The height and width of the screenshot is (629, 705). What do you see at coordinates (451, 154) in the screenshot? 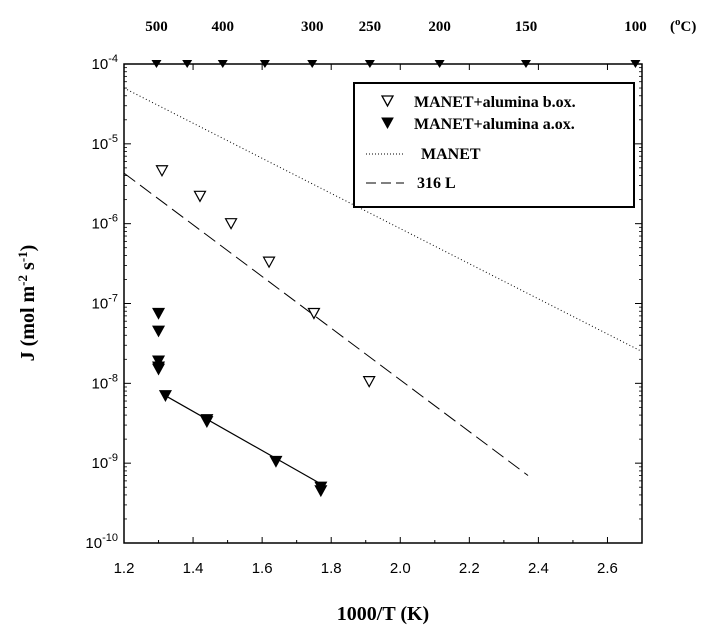
I see `legend-label-manet: MANET` at bounding box center [451, 154].